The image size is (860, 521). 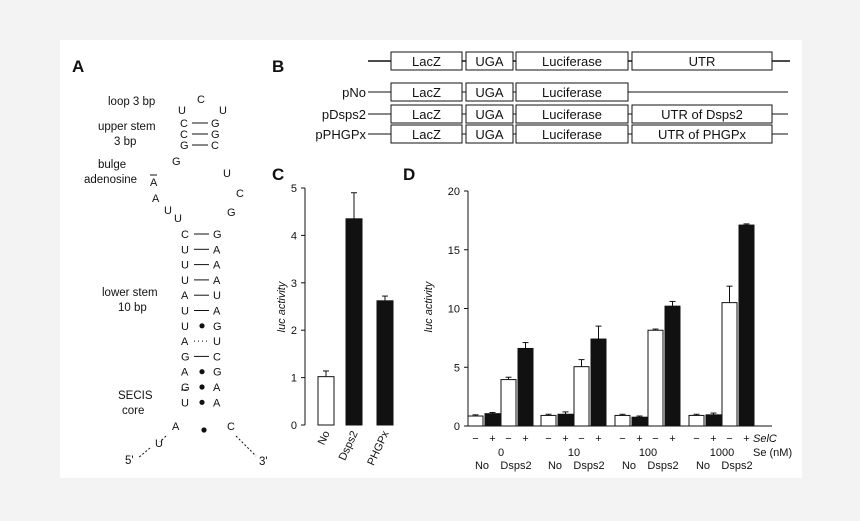 I want to click on upper-stem: C GC GG C, so click(x=200, y=135).